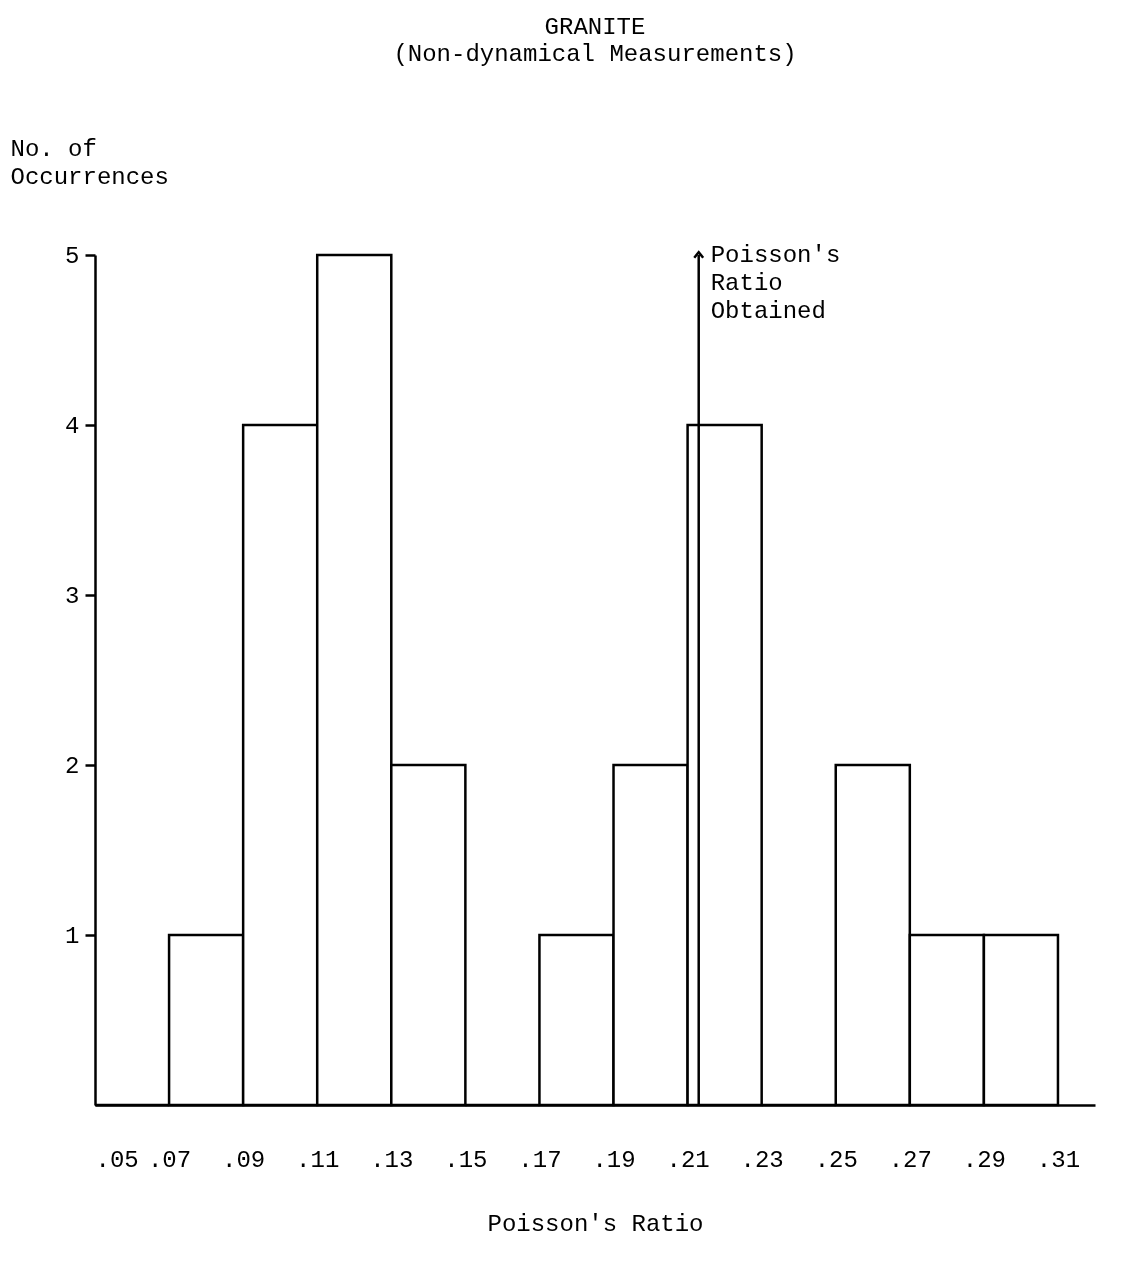  I want to click on x-tick-label: .23, so click(762, 1160).